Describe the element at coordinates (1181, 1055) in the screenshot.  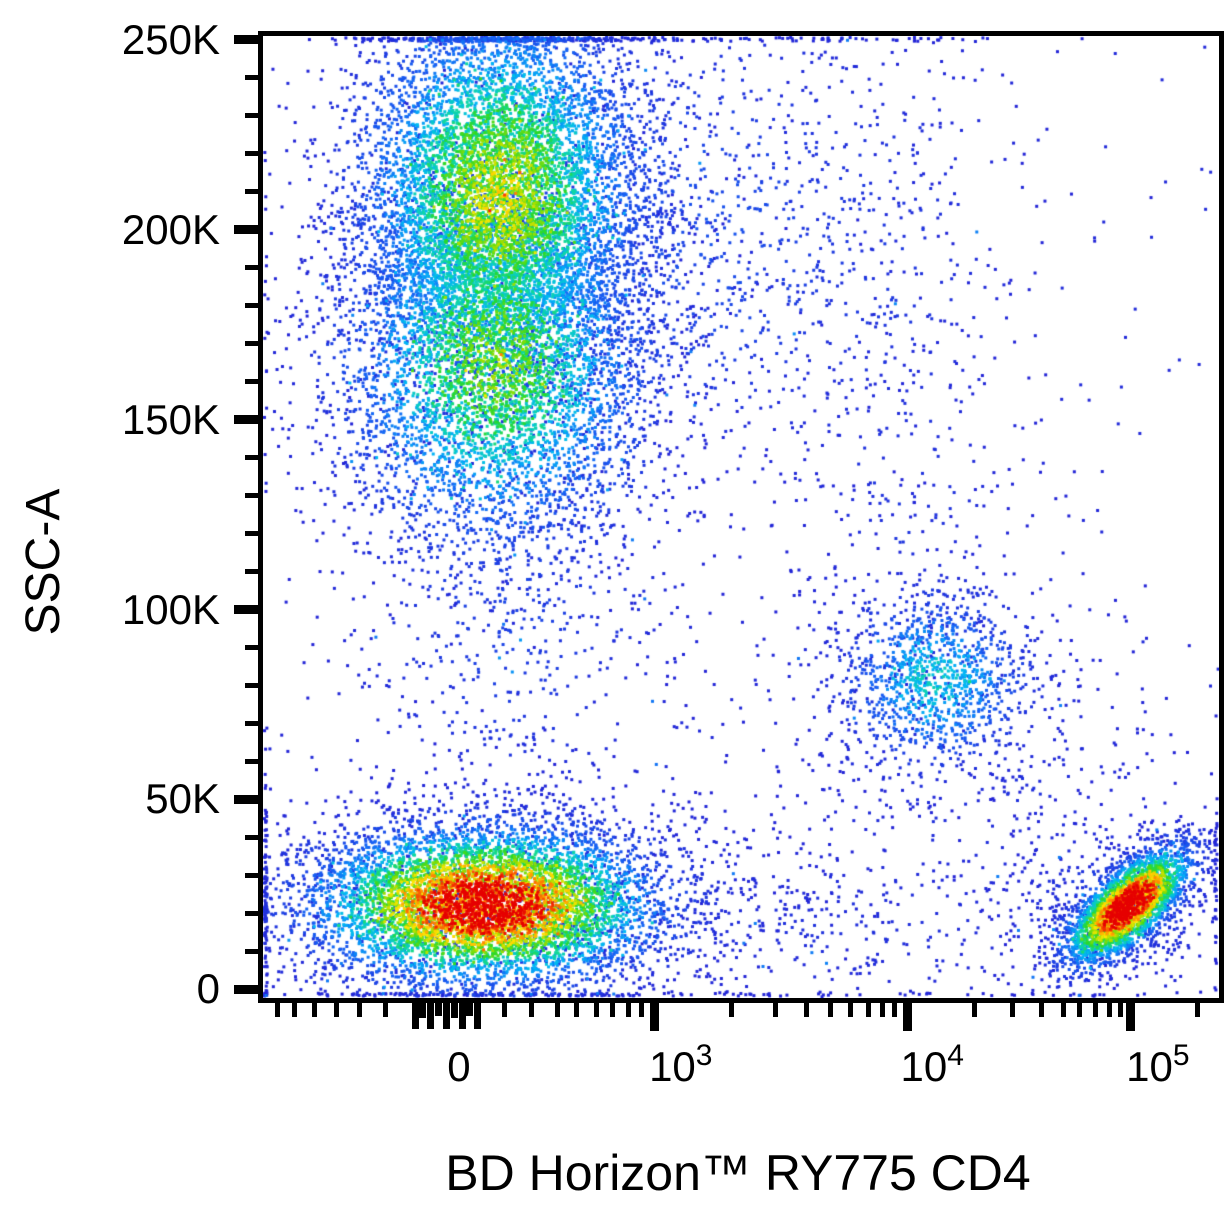
I see `x-tick-label-exponent: 5` at that location.